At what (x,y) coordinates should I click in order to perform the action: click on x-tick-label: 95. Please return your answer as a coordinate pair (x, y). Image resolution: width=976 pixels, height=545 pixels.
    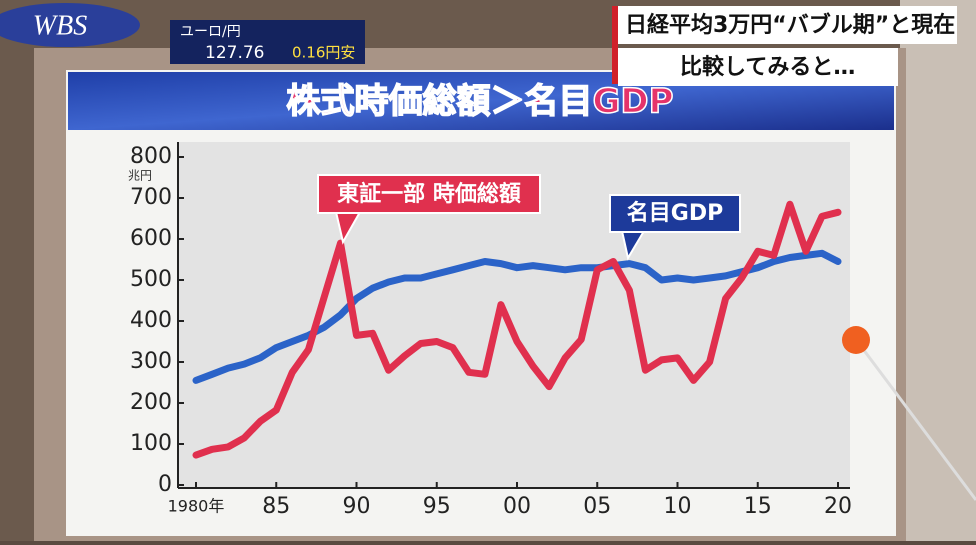
    Looking at the image, I should click on (437, 506).